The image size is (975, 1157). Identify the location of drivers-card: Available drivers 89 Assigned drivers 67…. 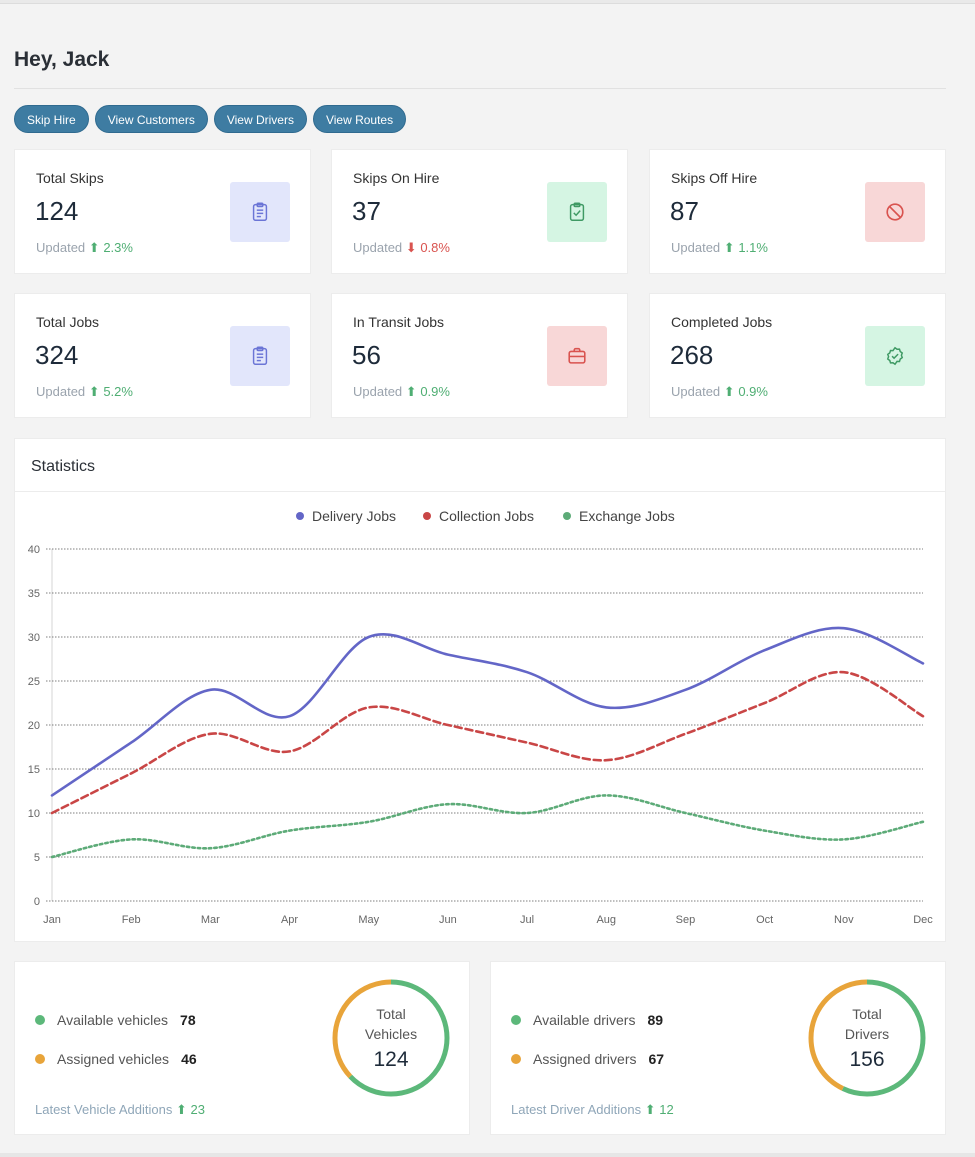
(718, 1048).